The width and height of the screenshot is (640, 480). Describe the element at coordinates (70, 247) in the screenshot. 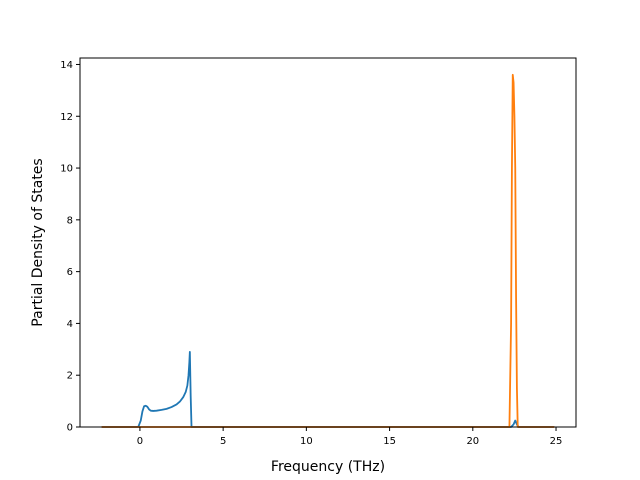

I see `y-ticks: 0 2 4 6 8 10 12 14` at that location.